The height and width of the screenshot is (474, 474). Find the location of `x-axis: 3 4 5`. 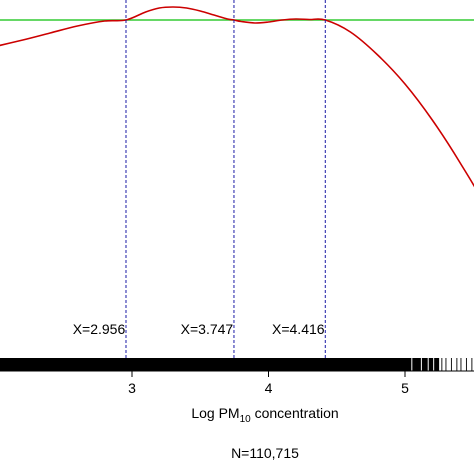

x-axis: 3 4 5 is located at coordinates (237, 383).